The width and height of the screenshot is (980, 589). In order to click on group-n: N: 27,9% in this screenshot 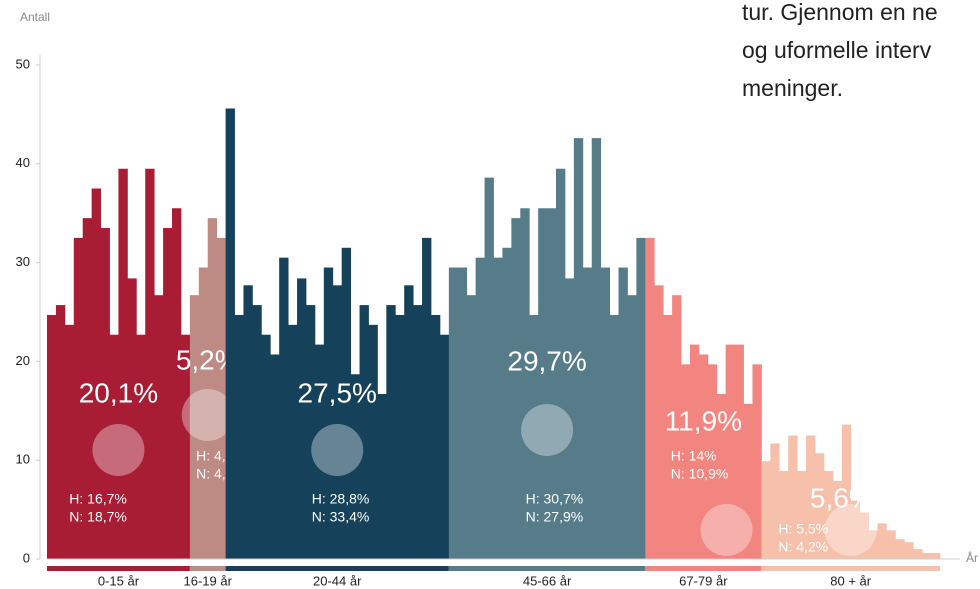, I will do `click(555, 517)`.